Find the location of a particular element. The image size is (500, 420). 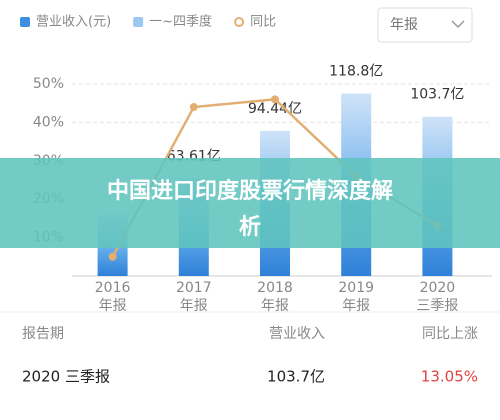

y-tick-label: 50% is located at coordinates (48, 84).